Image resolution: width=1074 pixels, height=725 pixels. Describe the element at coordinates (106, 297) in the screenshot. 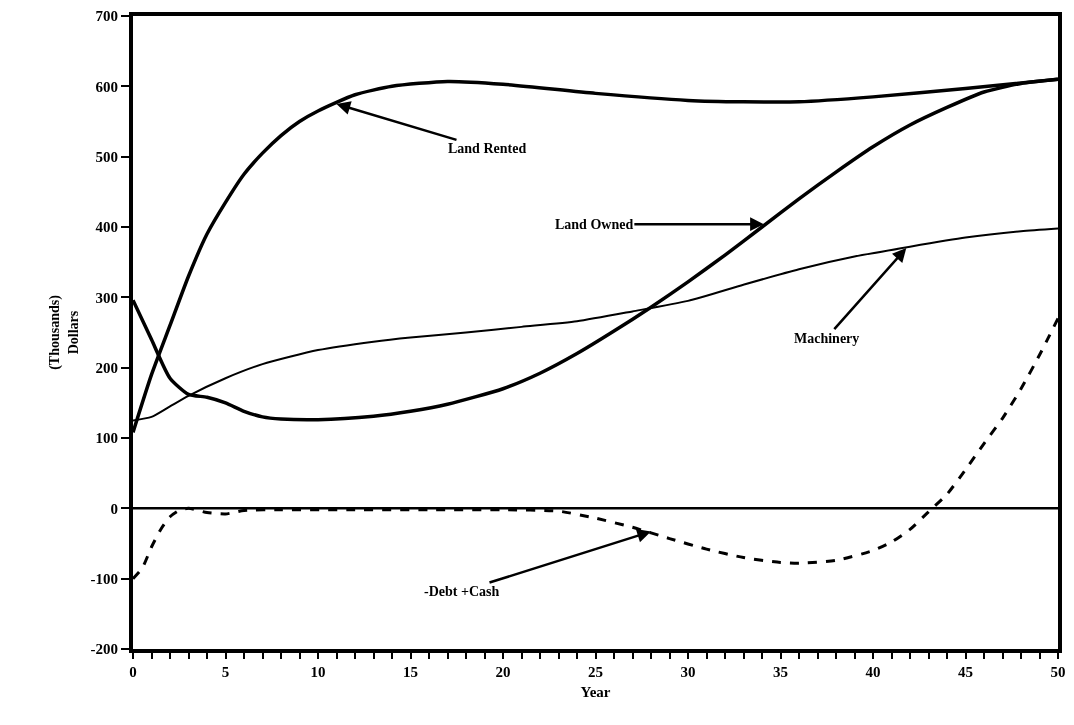

I see `y-tick-label: 300` at that location.